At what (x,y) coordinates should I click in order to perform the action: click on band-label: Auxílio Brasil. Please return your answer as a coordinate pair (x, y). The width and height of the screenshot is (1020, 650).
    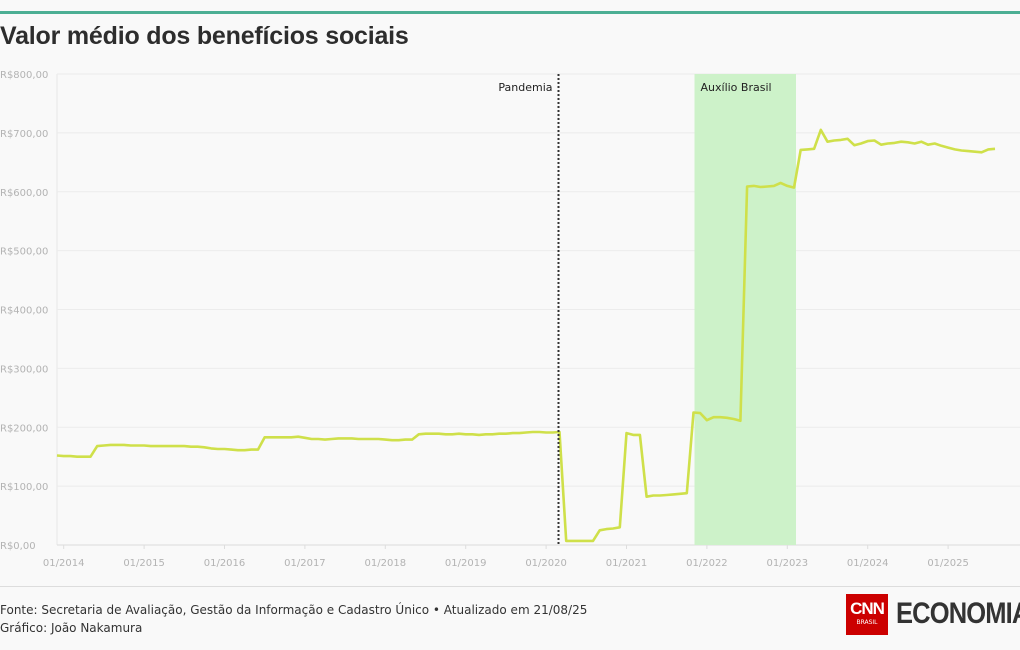
    Looking at the image, I should click on (736, 87).